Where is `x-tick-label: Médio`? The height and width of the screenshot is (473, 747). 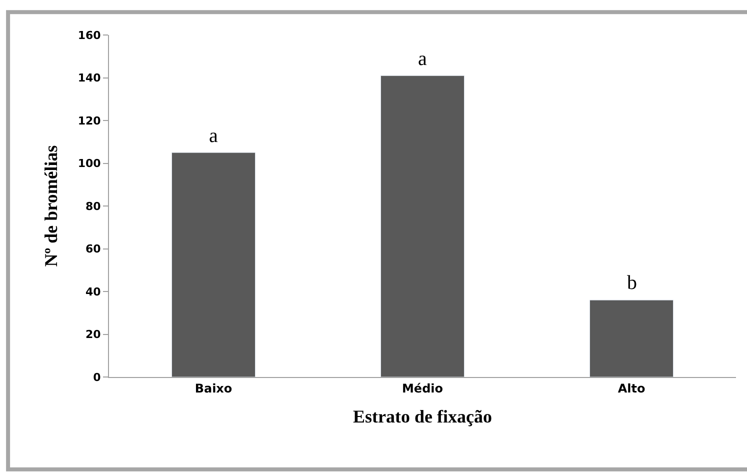
x-tick-label: Médio is located at coordinates (423, 388).